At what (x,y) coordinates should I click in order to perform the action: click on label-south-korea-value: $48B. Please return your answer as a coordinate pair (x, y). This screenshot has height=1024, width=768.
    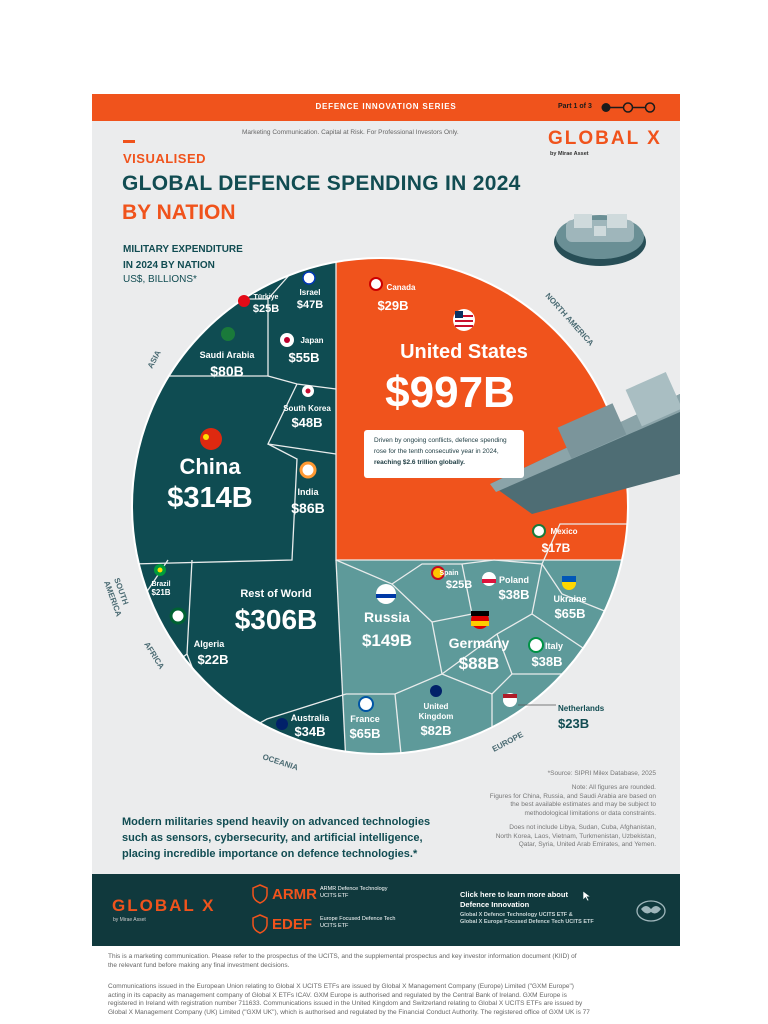
    Looking at the image, I should click on (306, 422).